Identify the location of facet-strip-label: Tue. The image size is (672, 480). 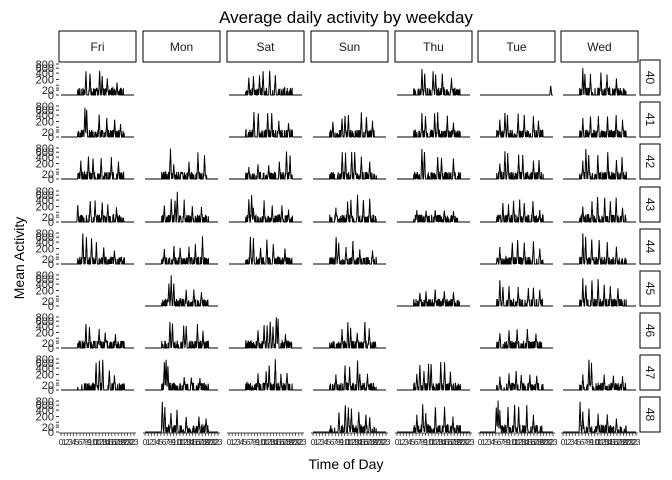
(516, 47).